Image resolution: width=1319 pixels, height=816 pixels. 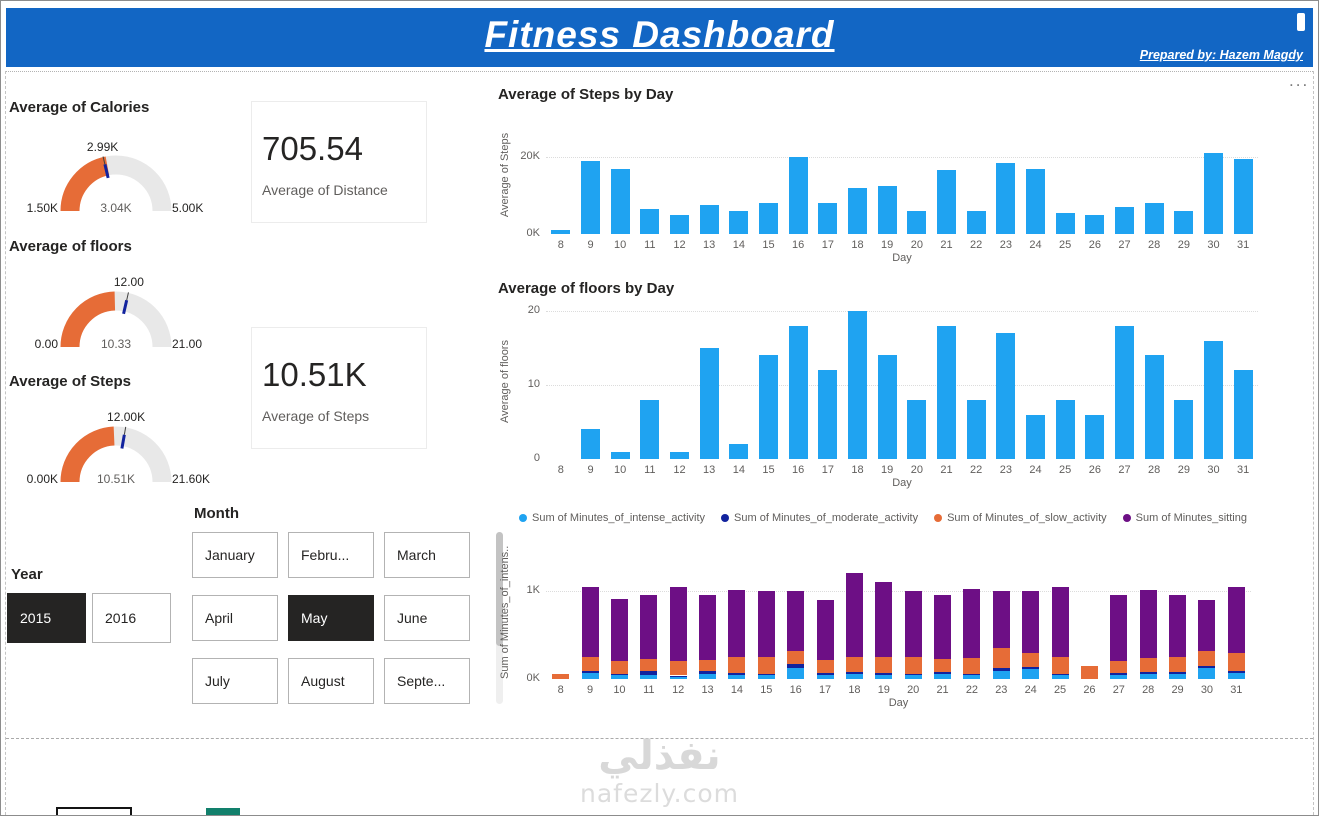 What do you see at coordinates (331, 618) in the screenshot?
I see `month-button-may: May` at bounding box center [331, 618].